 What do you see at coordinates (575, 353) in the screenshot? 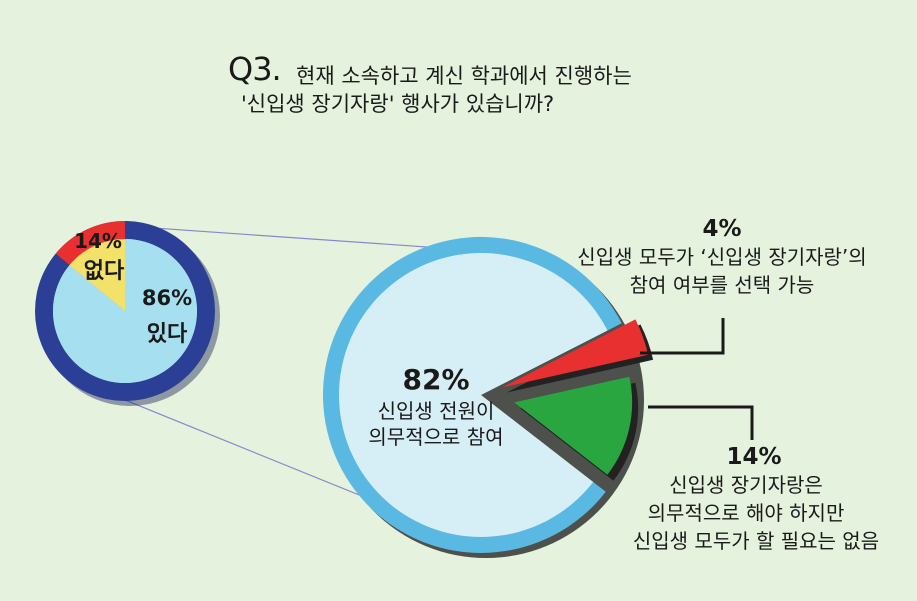
I see `pie-slice-optional` at bounding box center [575, 353].